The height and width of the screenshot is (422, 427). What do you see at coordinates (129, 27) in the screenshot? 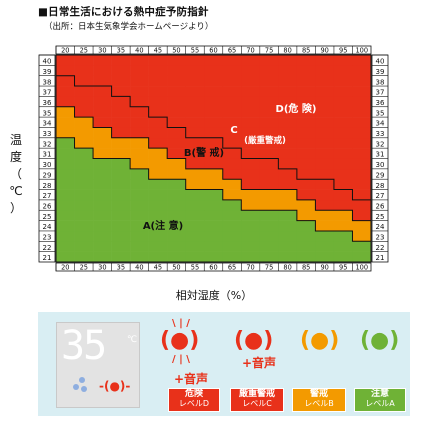
I see `chart-source: （出所：日本生気象学会ホームページより）` at bounding box center [129, 27].